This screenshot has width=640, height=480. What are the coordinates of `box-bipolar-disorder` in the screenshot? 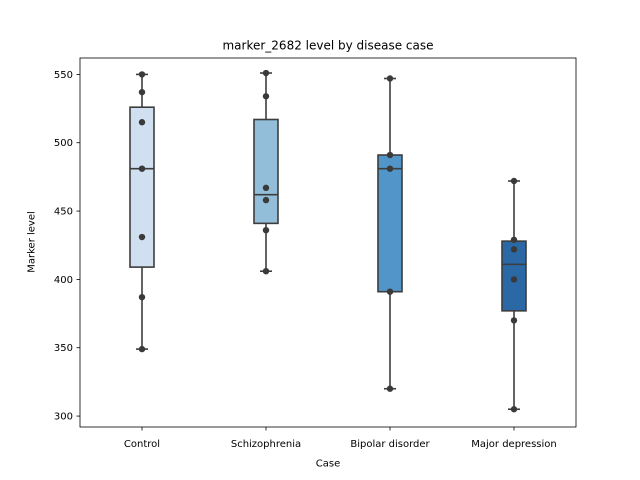 It's located at (390, 233).